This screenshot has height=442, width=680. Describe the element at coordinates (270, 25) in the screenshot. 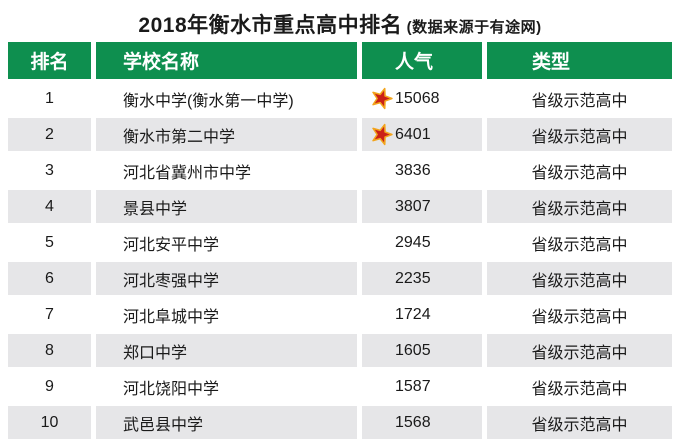

I see `title-main: 2018年衡水市重点高中排名` at that location.